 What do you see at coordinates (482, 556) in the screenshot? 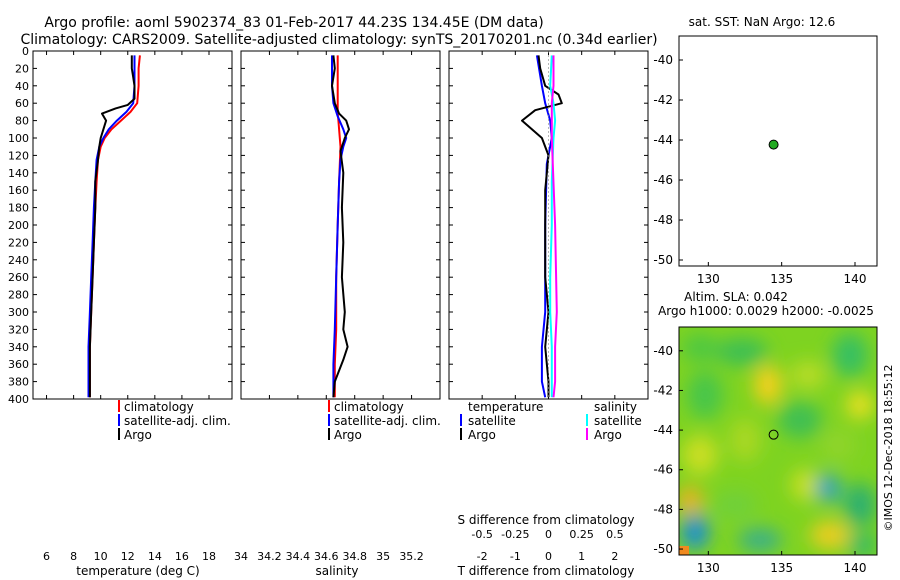
I see `x-tick-label: -2` at bounding box center [482, 556].